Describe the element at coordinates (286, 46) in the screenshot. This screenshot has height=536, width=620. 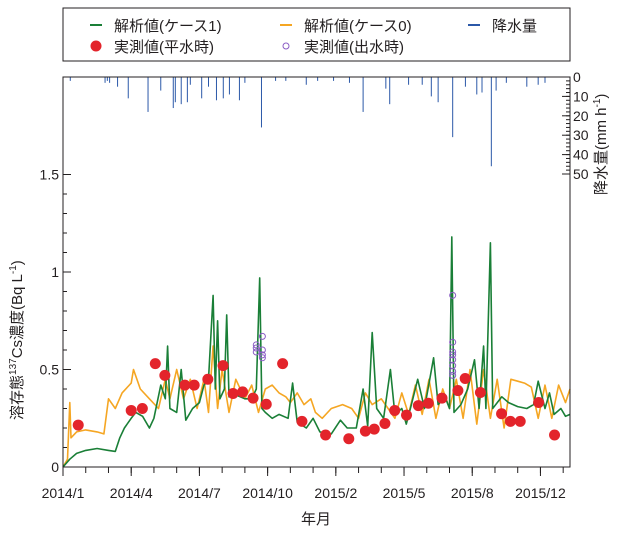
I see `legend-marker-obs-flood` at that location.